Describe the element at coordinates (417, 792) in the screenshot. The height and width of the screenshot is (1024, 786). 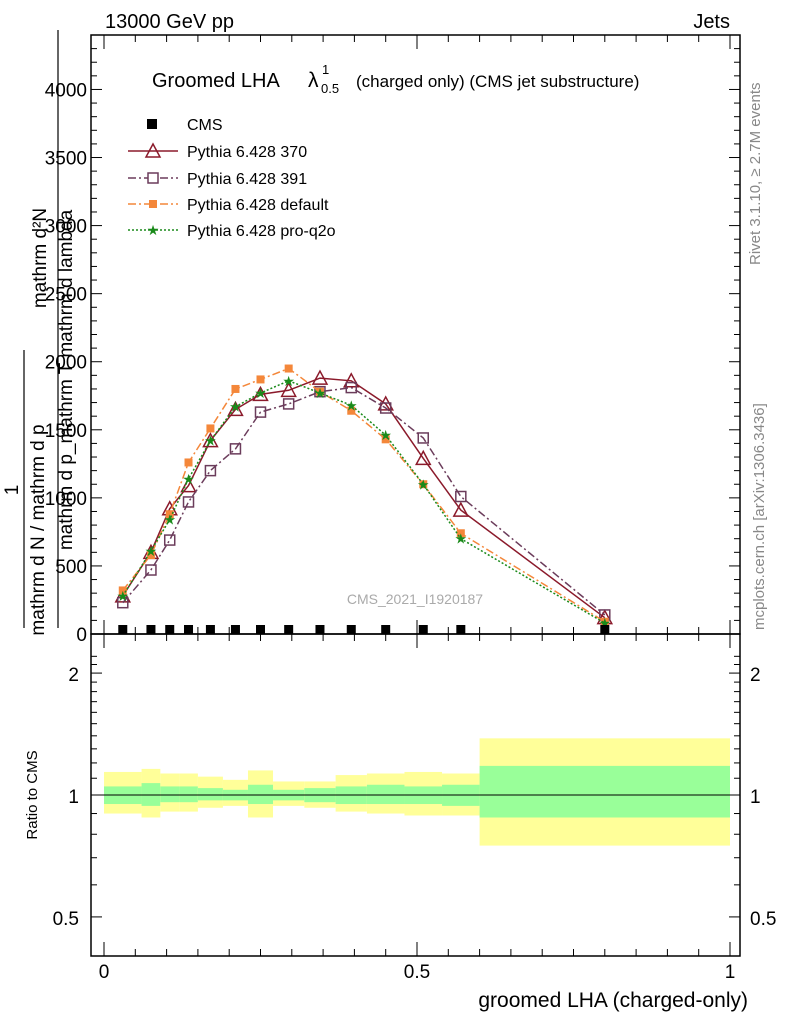
I see `ratio-bands` at that location.